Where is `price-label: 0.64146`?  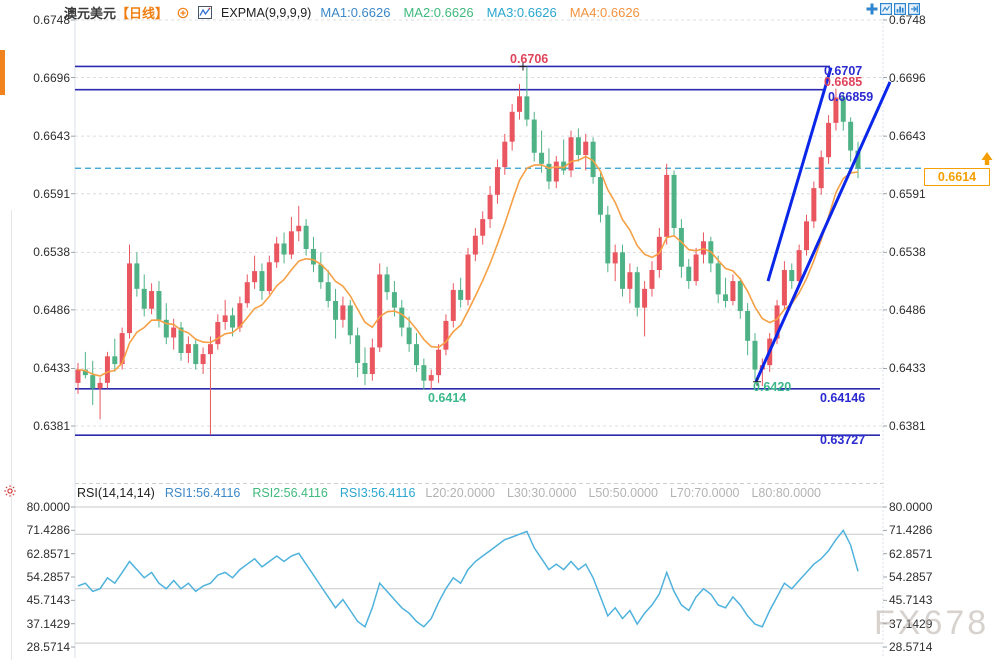 price-label: 0.64146 is located at coordinates (843, 398).